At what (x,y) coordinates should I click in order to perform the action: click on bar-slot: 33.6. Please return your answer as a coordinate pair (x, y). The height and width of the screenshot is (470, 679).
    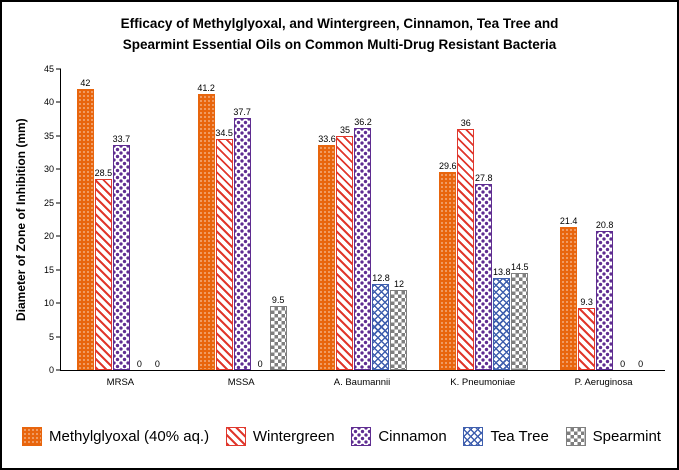
    Looking at the image, I should click on (327, 219).